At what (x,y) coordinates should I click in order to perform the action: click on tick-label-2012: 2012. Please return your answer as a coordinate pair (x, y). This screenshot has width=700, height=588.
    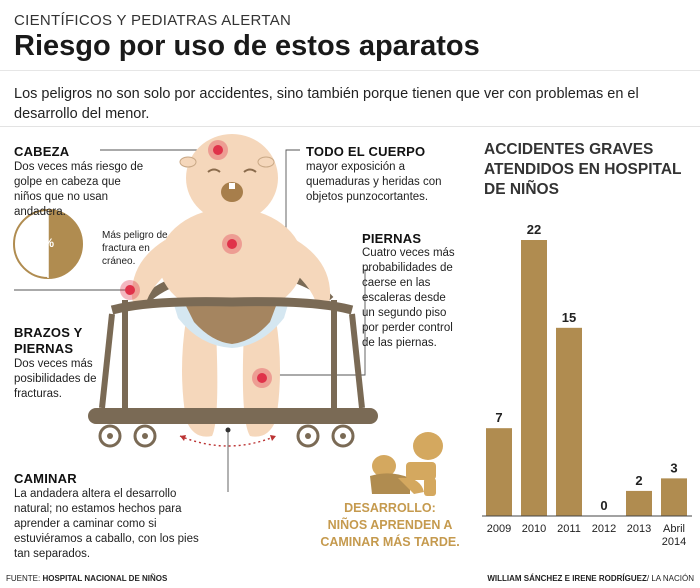
    Looking at the image, I should click on (604, 529).